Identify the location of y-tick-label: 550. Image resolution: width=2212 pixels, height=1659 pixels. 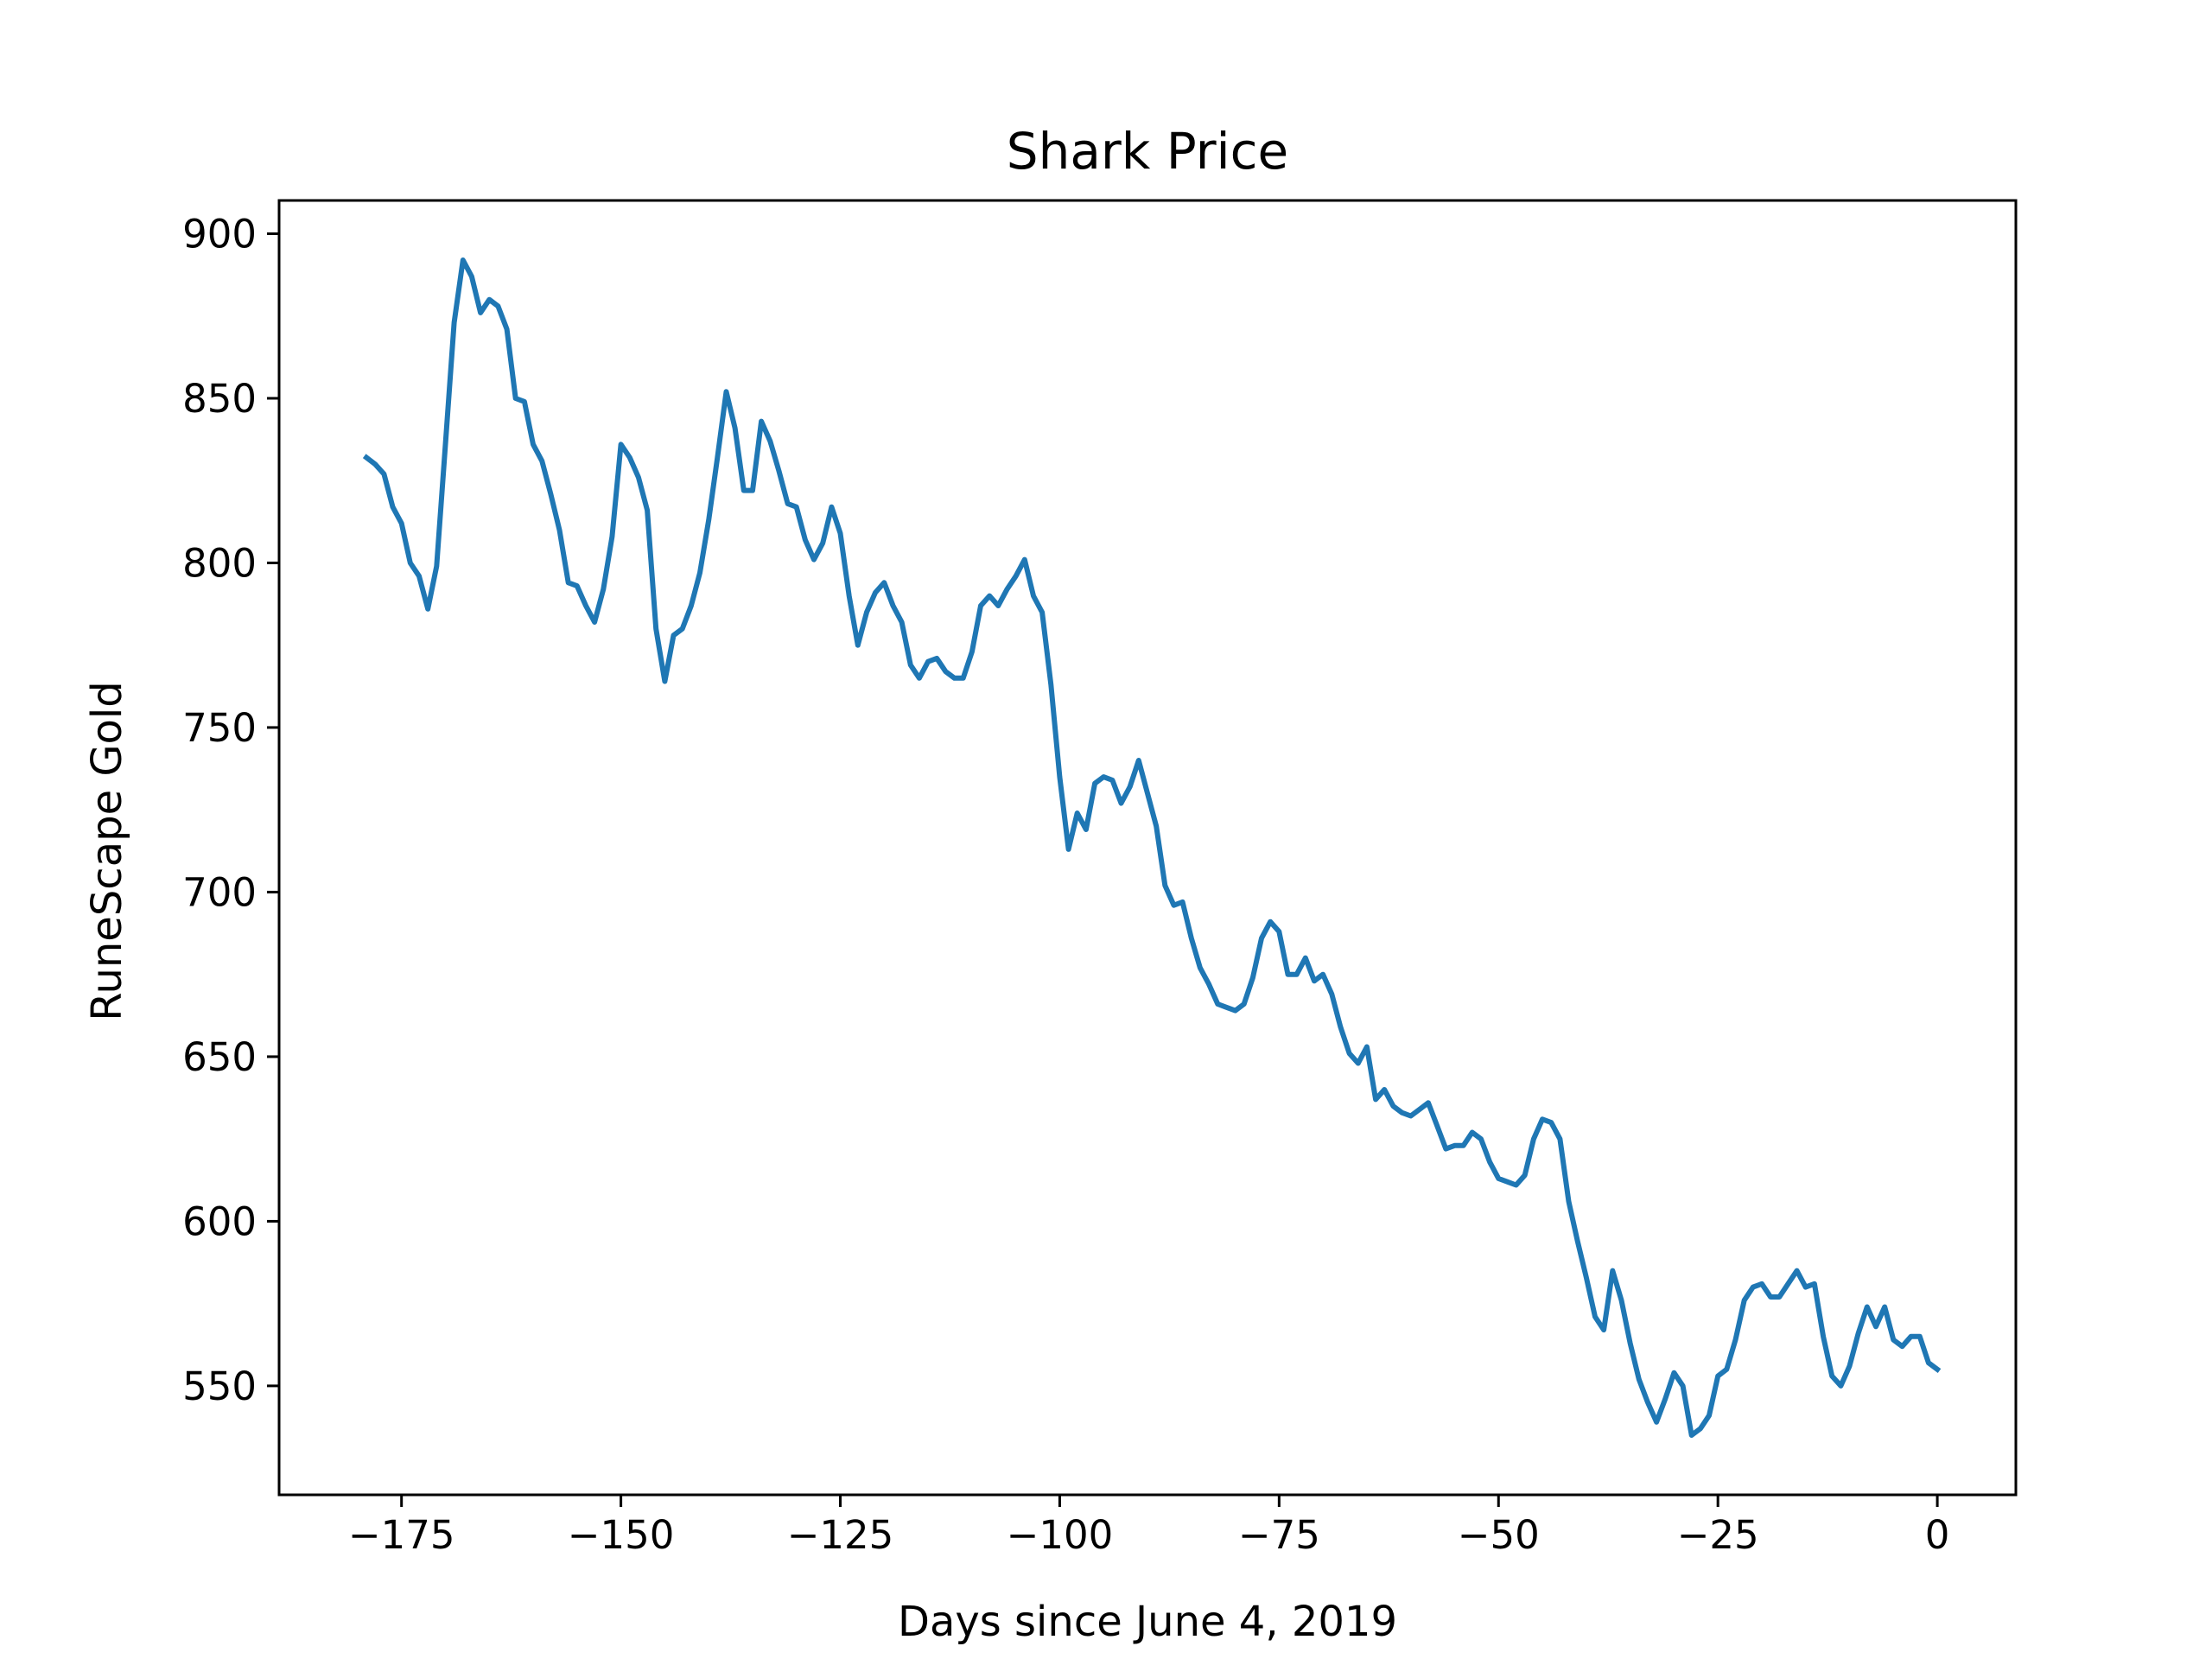
(219, 1386).